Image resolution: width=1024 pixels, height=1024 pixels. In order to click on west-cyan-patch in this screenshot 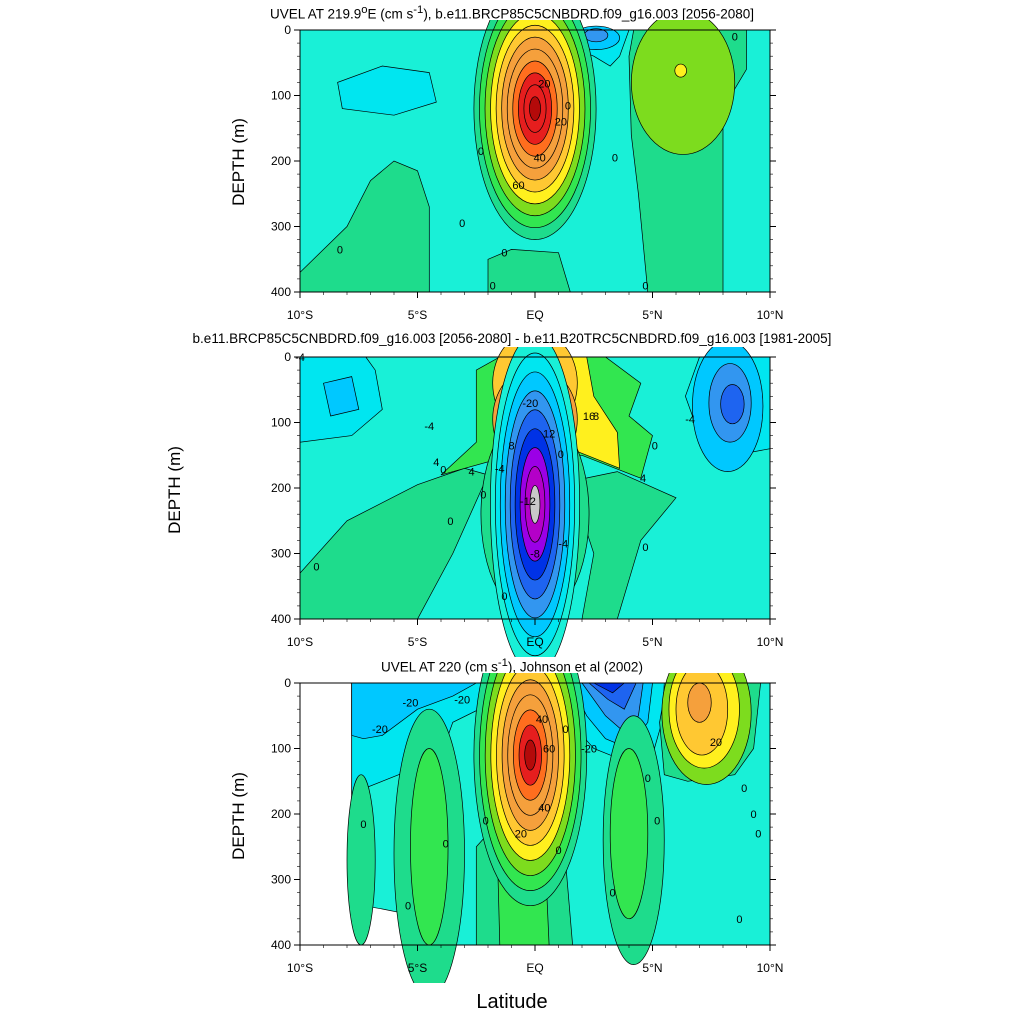, I will do `click(387, 90)`.